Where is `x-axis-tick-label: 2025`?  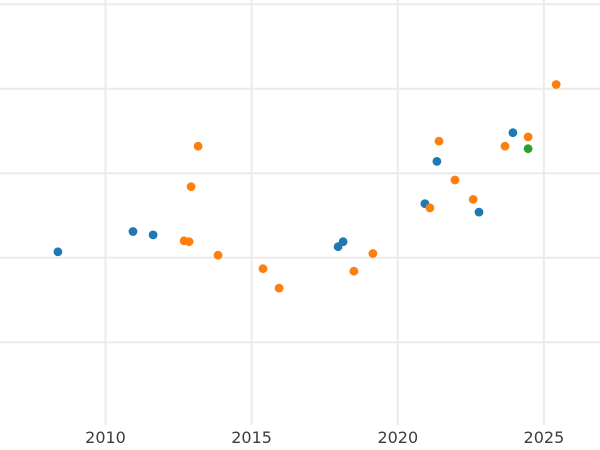 x-axis-tick-label: 2025 is located at coordinates (544, 437).